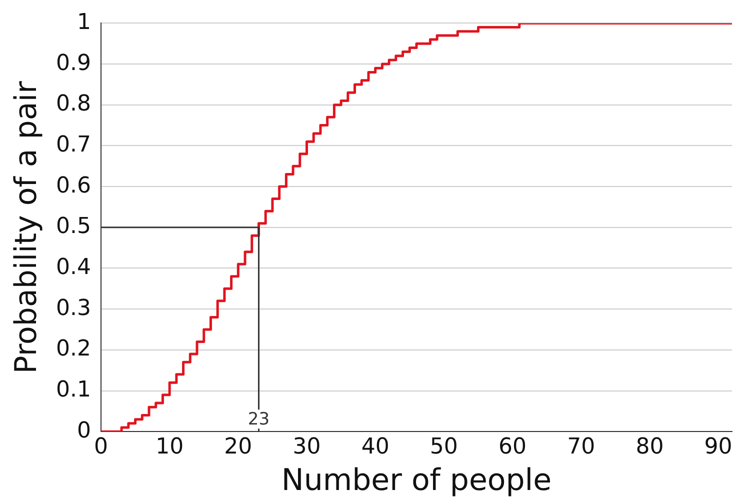  I want to click on y-tick-label: 0.3, so click(73, 308).